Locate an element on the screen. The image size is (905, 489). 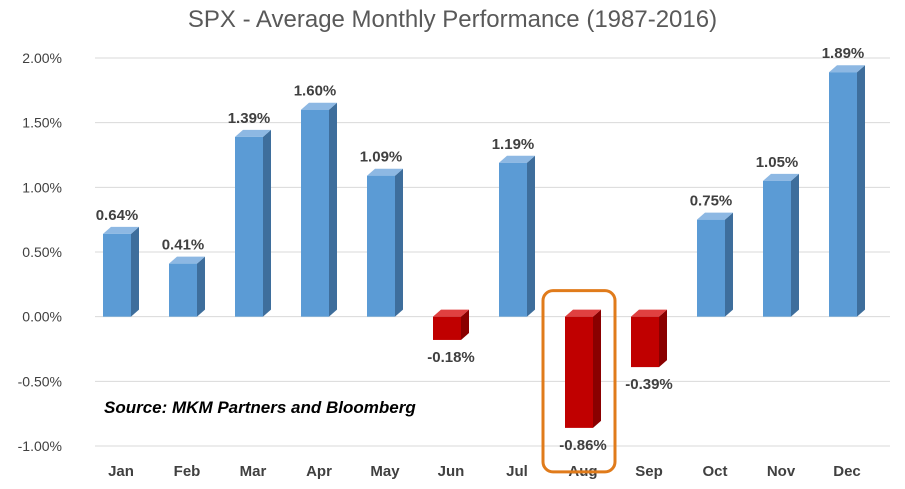
source-annotation: Source: MKM Partners and Bloomberg is located at coordinates (260, 407).